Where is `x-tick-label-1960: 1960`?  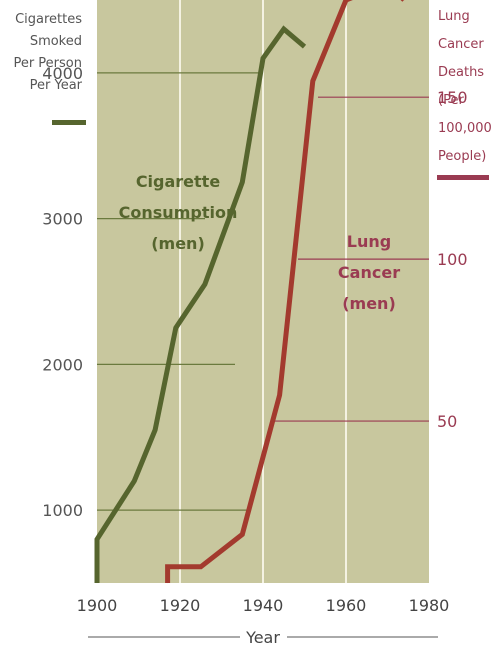 x-tick-label-1960: 1960 is located at coordinates (346, 605).